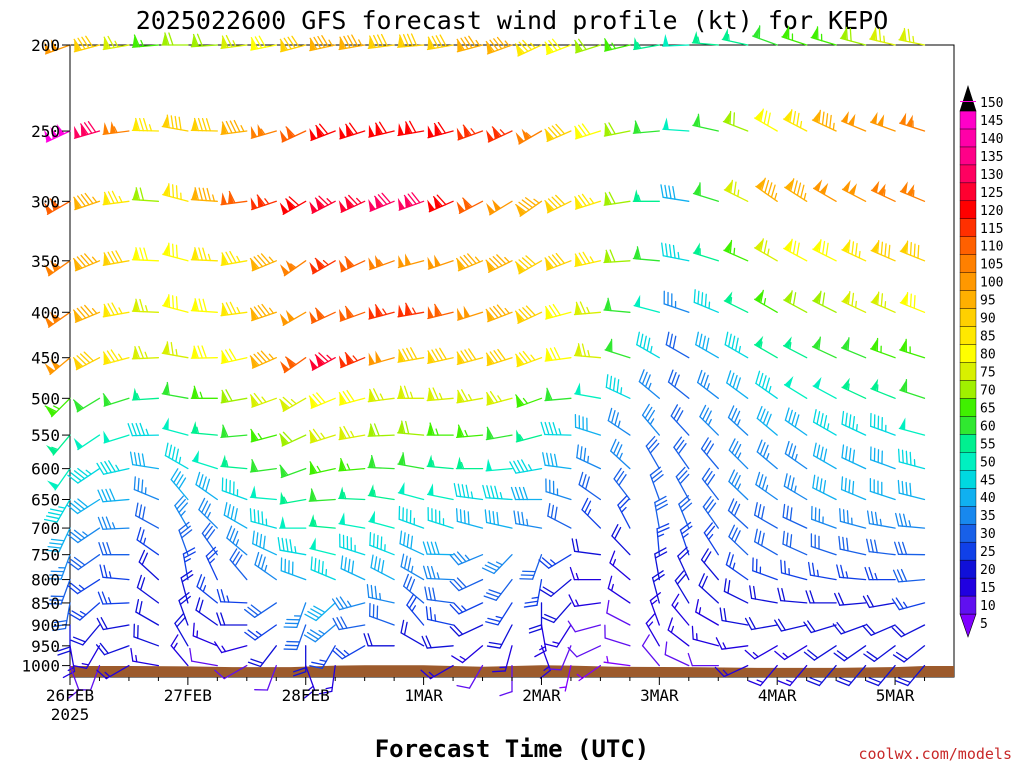  What do you see at coordinates (45, 646) in the screenshot?
I see `y-tick-label: 950` at bounding box center [45, 646].